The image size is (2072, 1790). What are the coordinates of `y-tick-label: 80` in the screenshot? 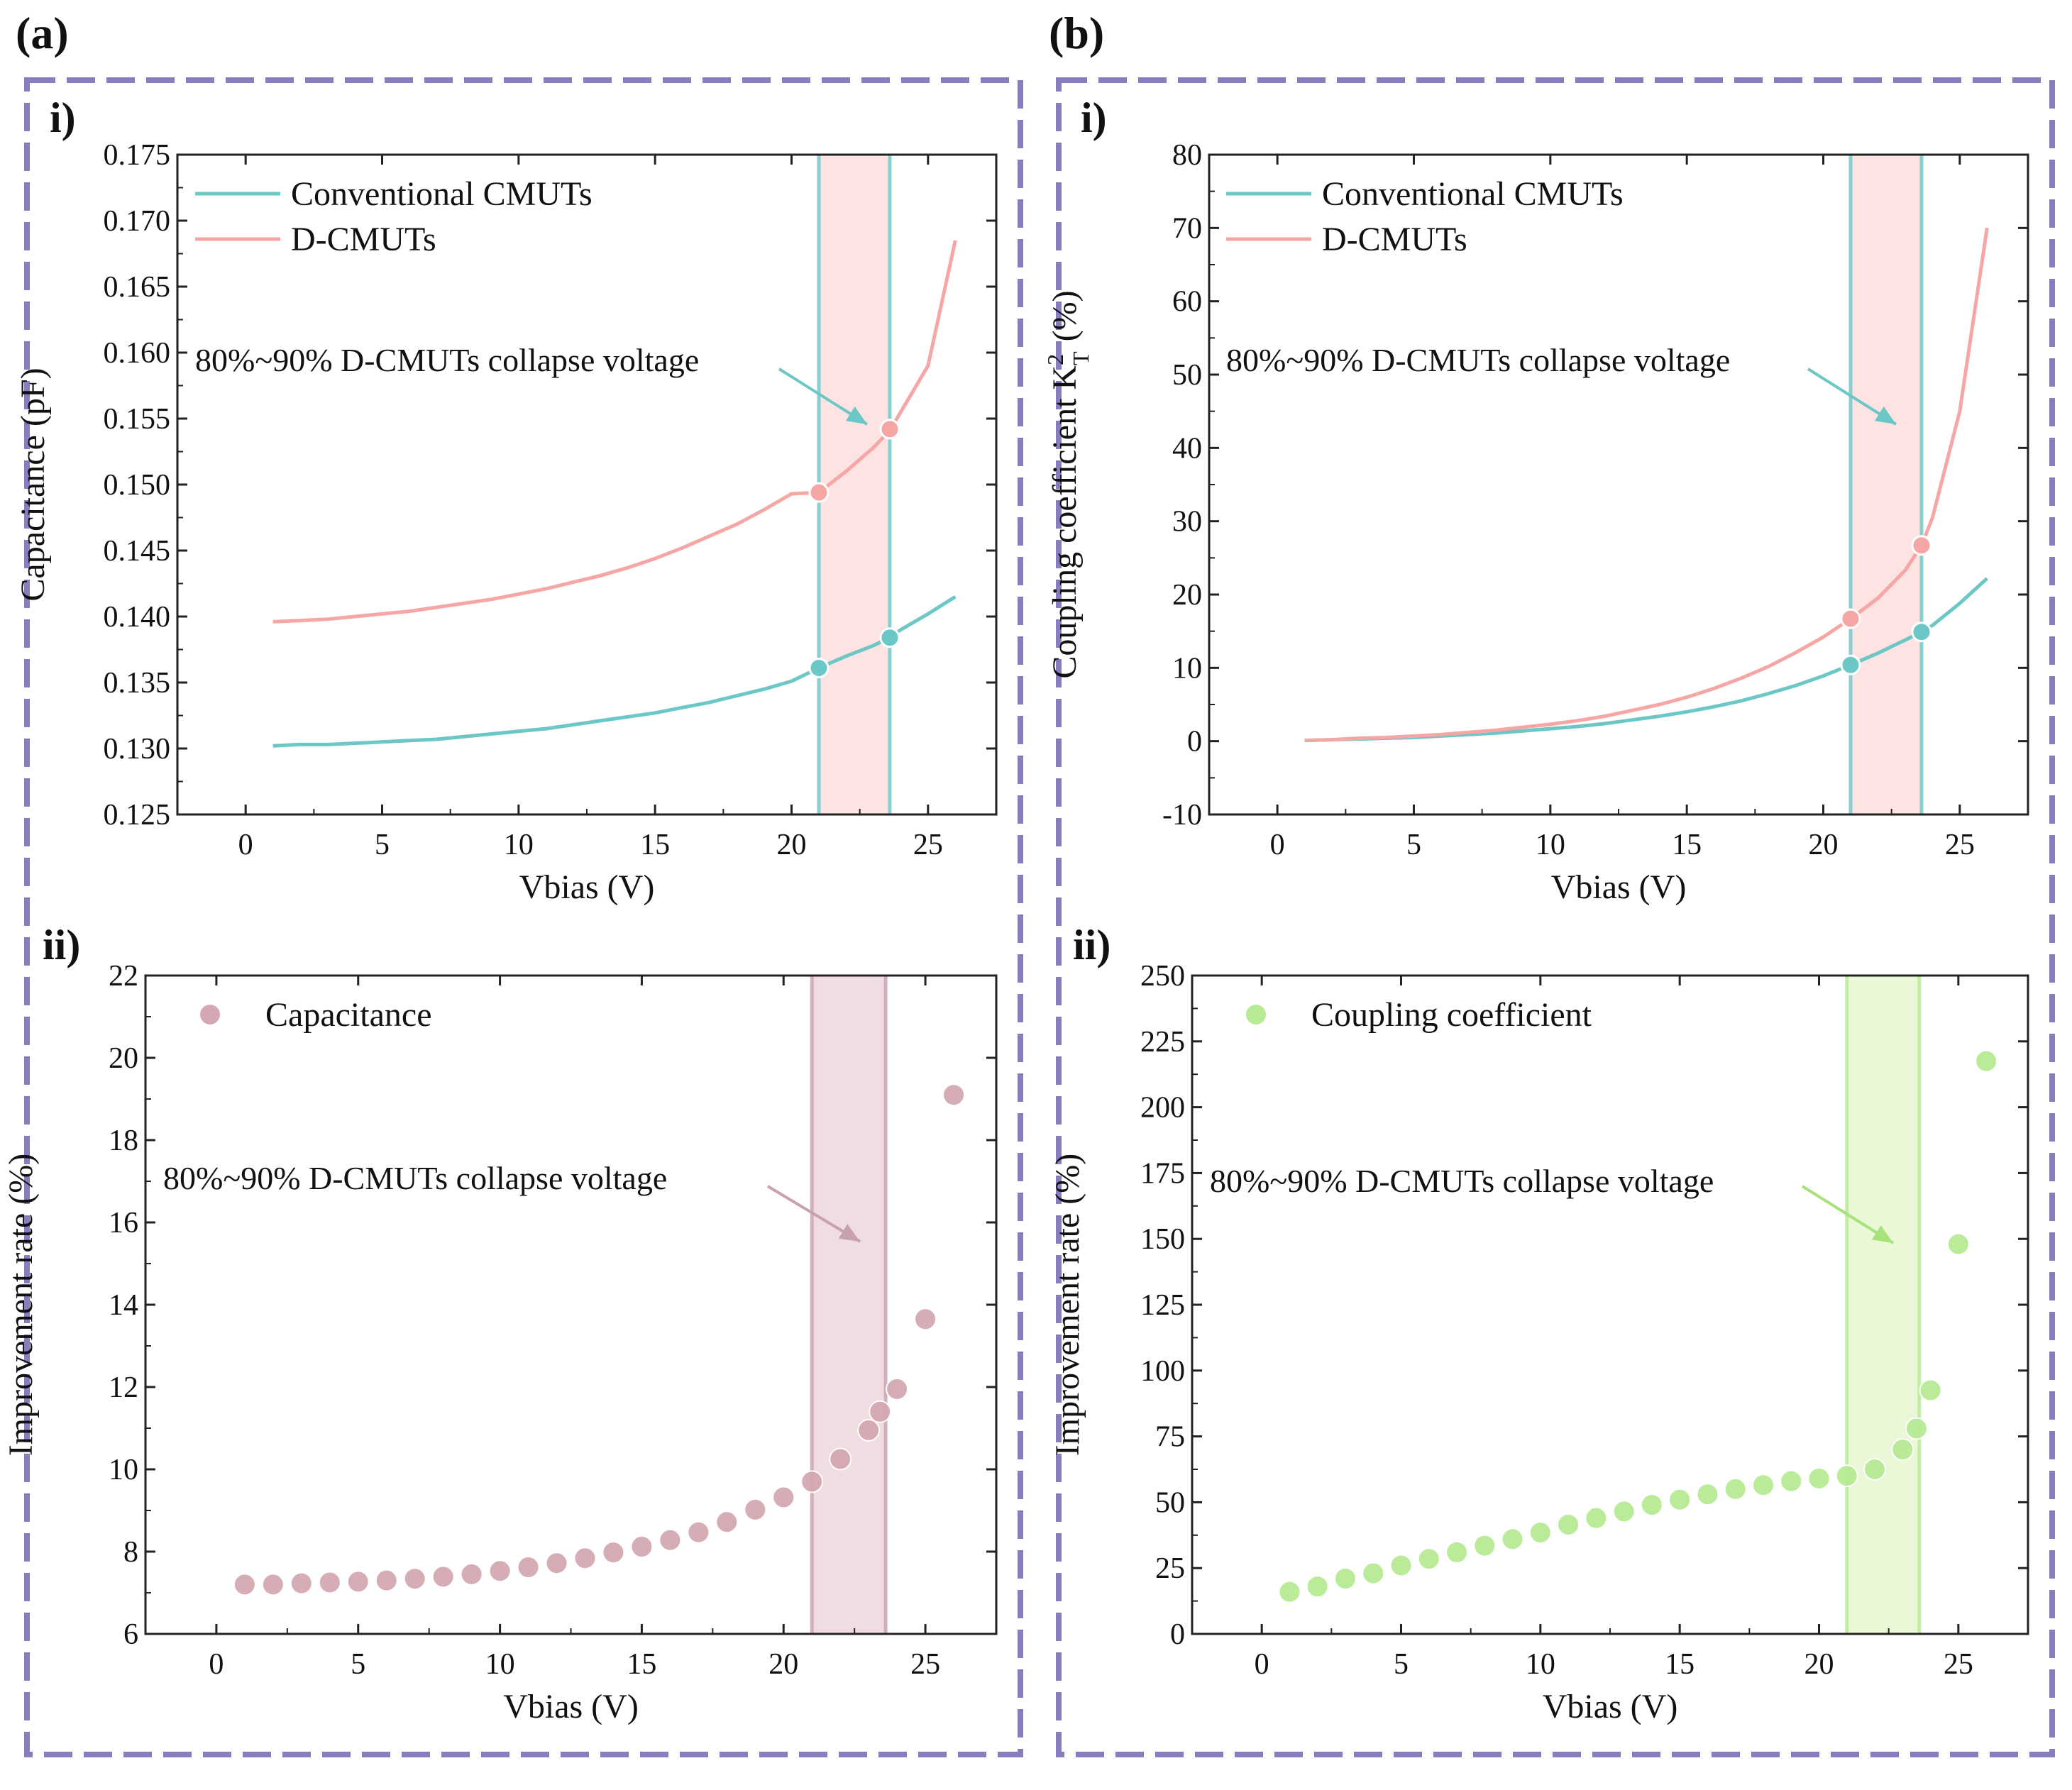 It's located at (1187, 155).